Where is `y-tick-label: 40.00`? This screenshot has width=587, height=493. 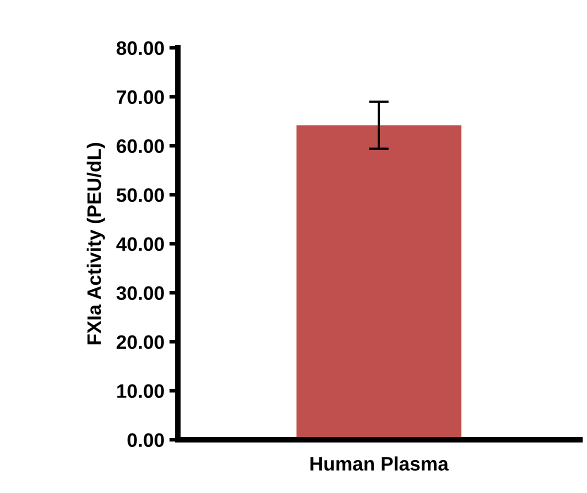 y-tick-label: 40.00 is located at coordinates (140, 244).